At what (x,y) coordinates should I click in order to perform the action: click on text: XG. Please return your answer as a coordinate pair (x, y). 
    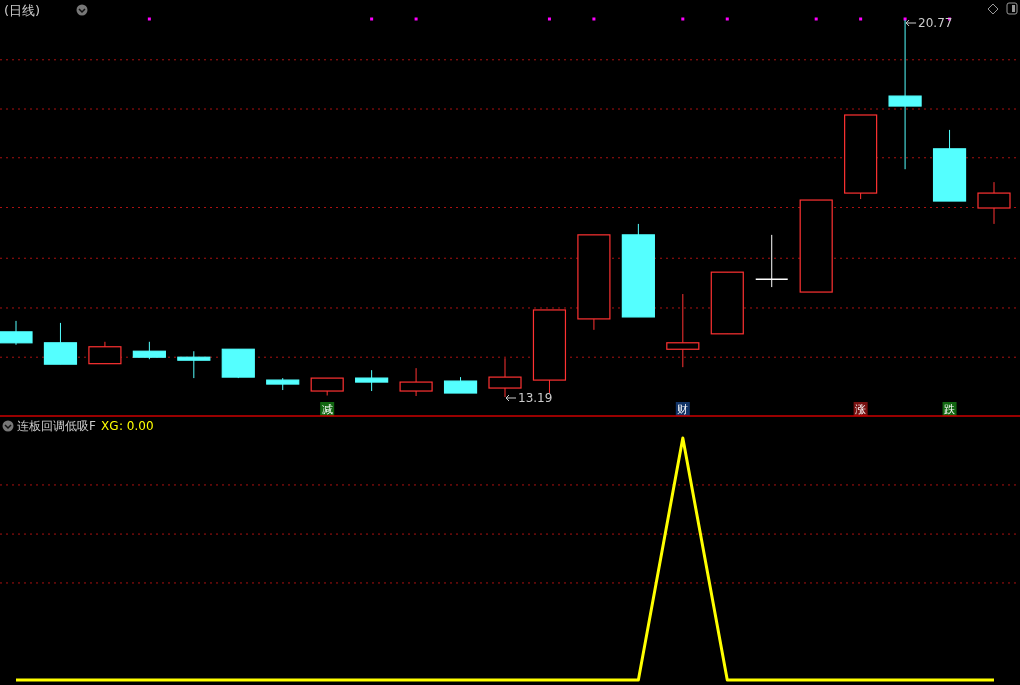
    Looking at the image, I should click on (110, 426).